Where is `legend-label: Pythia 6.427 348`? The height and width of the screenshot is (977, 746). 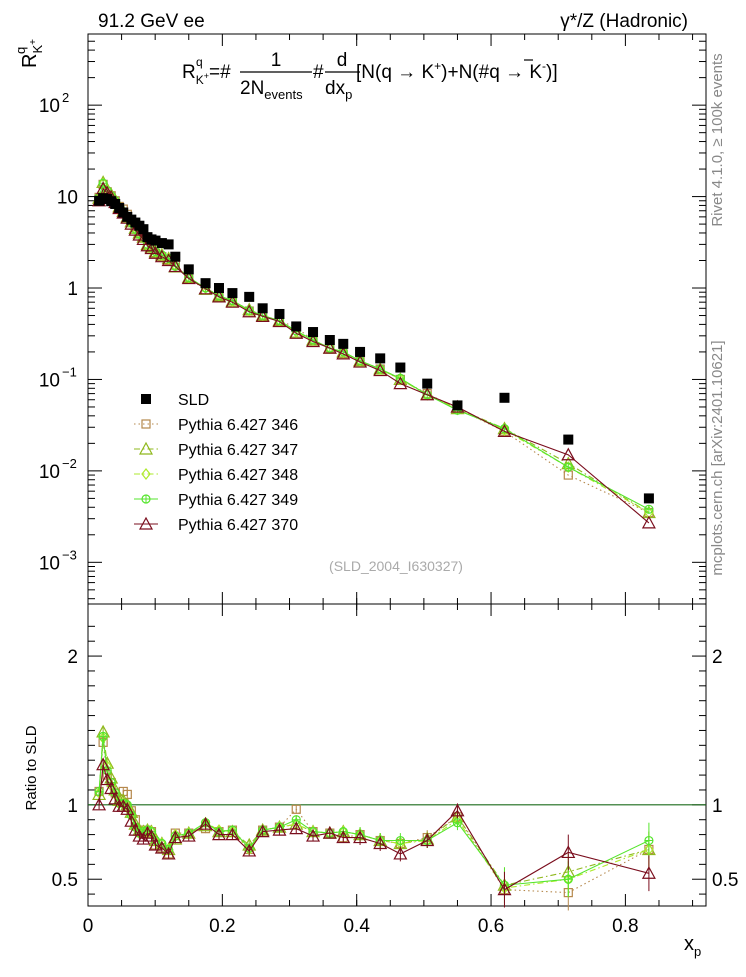
legend-label: Pythia 6.427 348 is located at coordinates (238, 475).